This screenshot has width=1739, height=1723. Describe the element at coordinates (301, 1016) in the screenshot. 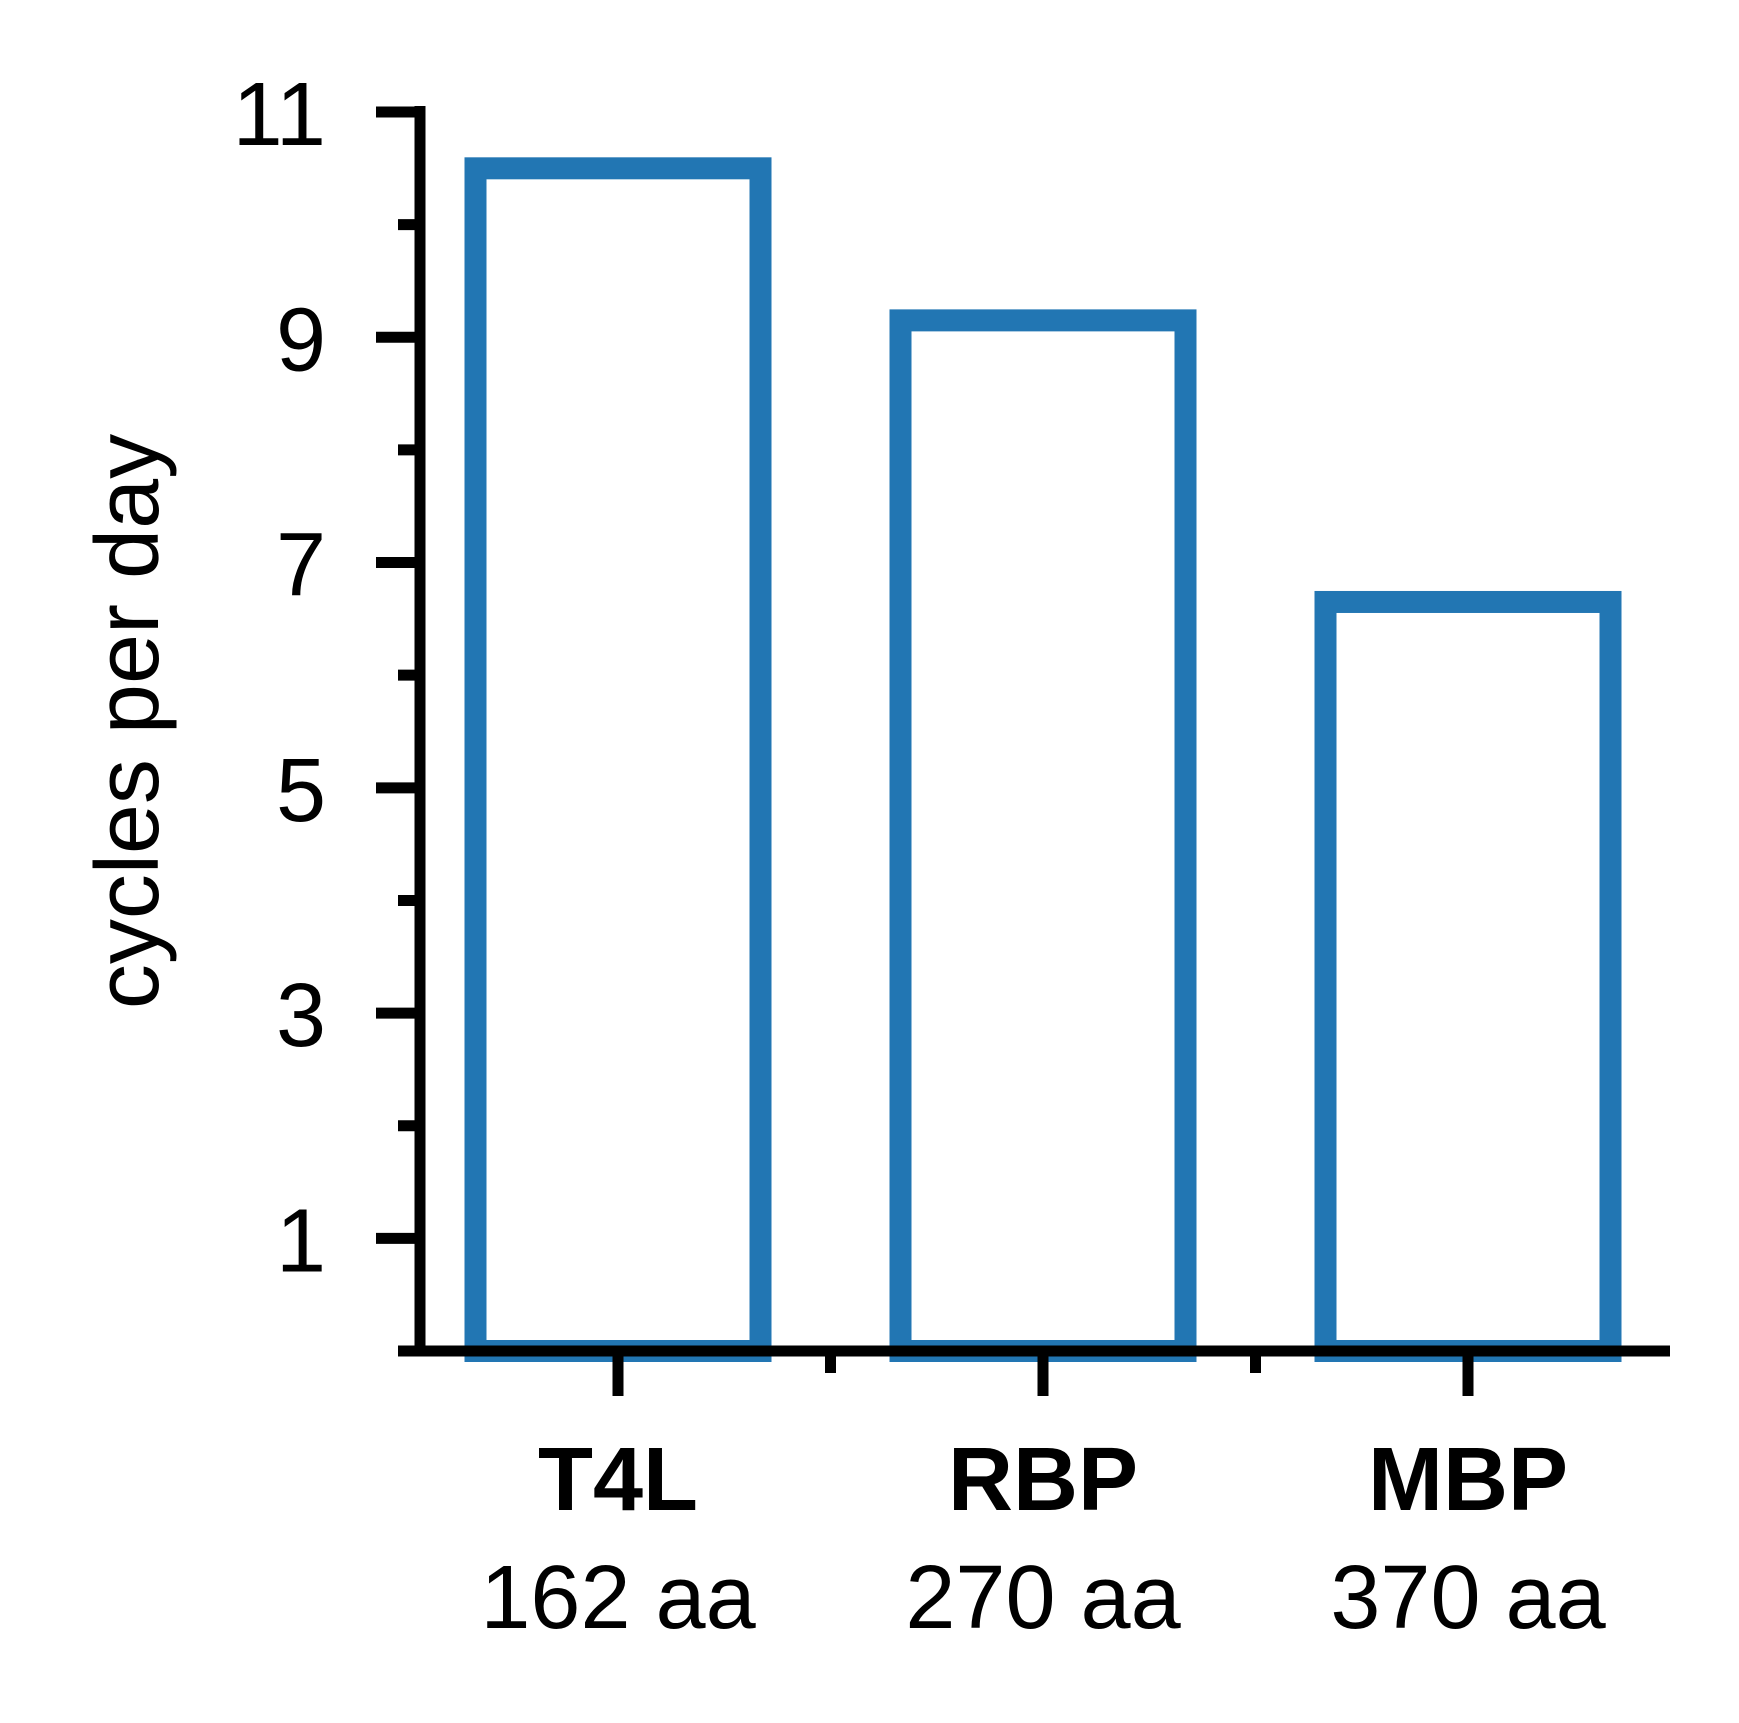

I see `y-tick-label: 3` at that location.